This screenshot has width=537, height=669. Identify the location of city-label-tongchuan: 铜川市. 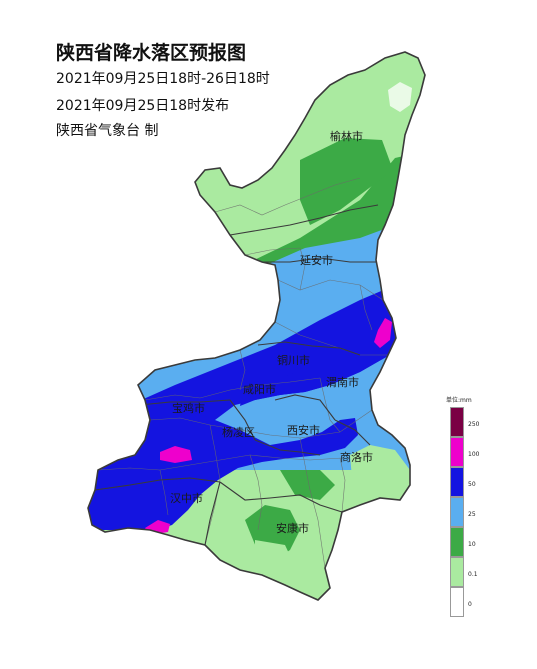
(293, 360).